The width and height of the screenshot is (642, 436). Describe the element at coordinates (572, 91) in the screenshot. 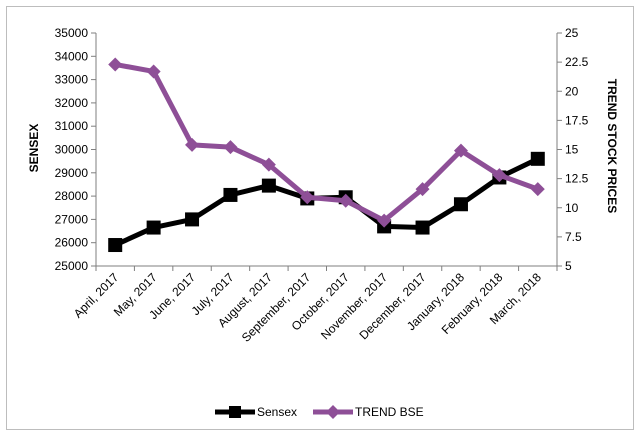

I see `right-tick-label: 20` at that location.